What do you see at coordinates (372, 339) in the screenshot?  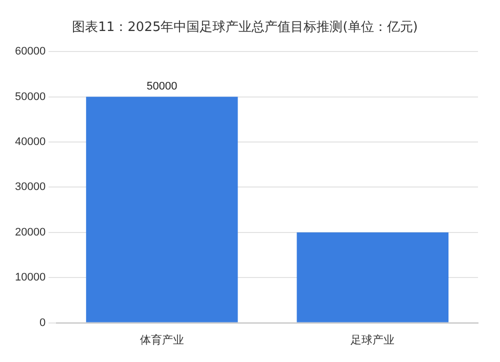 I see `x-tick-label: 足球产业` at bounding box center [372, 339].